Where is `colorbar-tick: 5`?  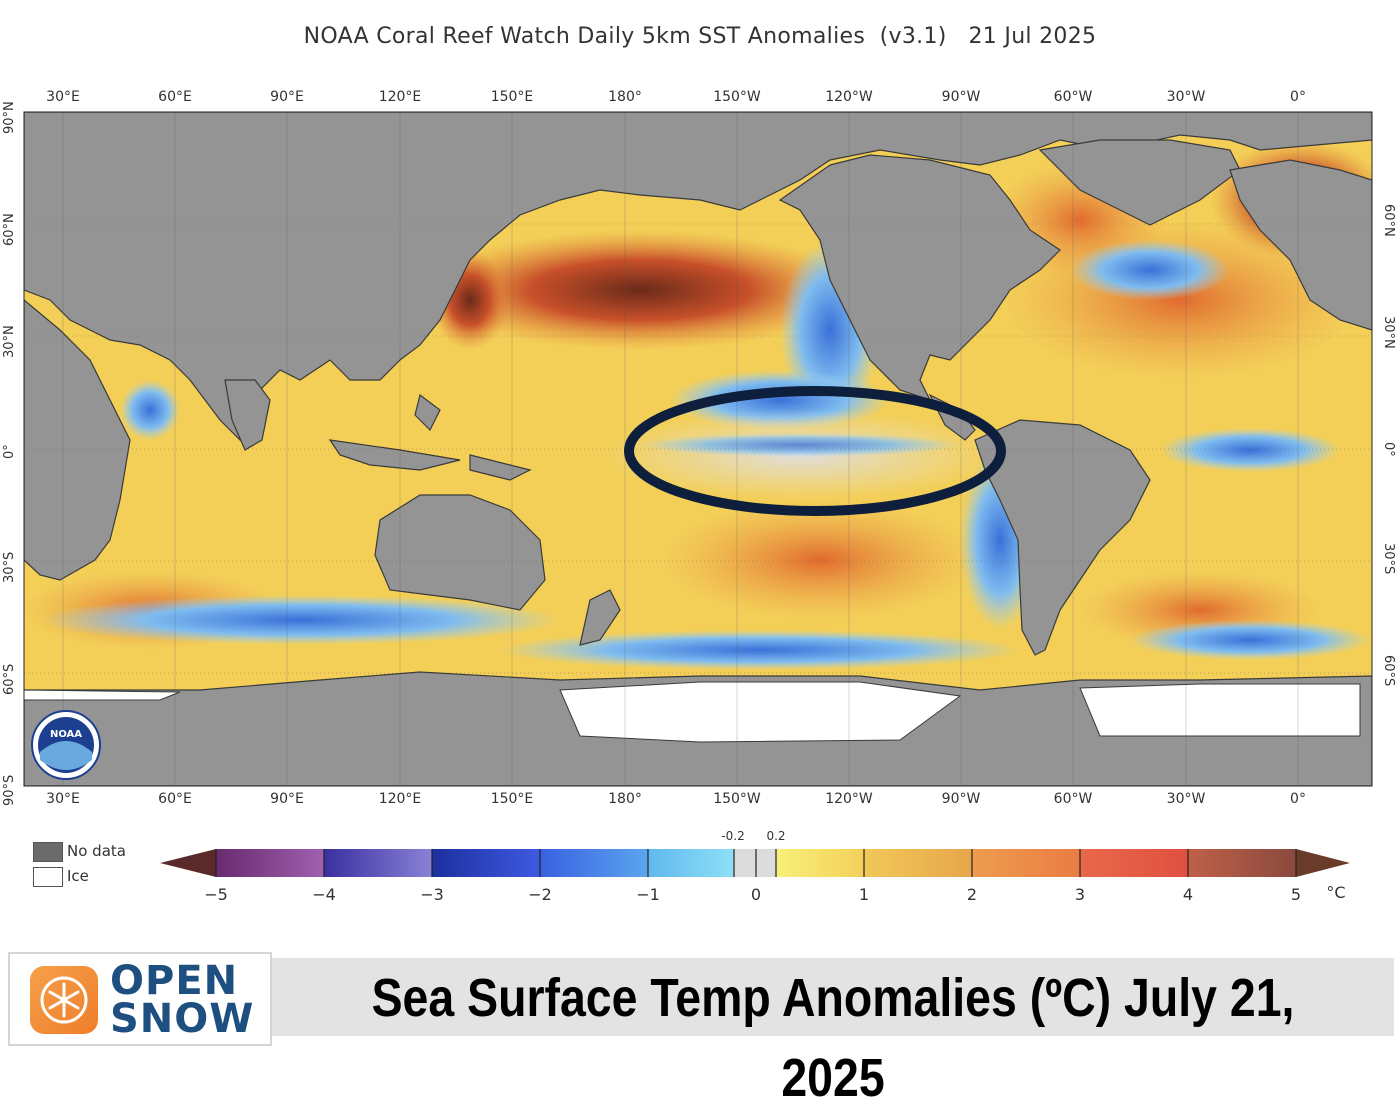 colorbar-tick: 5 is located at coordinates (1296, 894).